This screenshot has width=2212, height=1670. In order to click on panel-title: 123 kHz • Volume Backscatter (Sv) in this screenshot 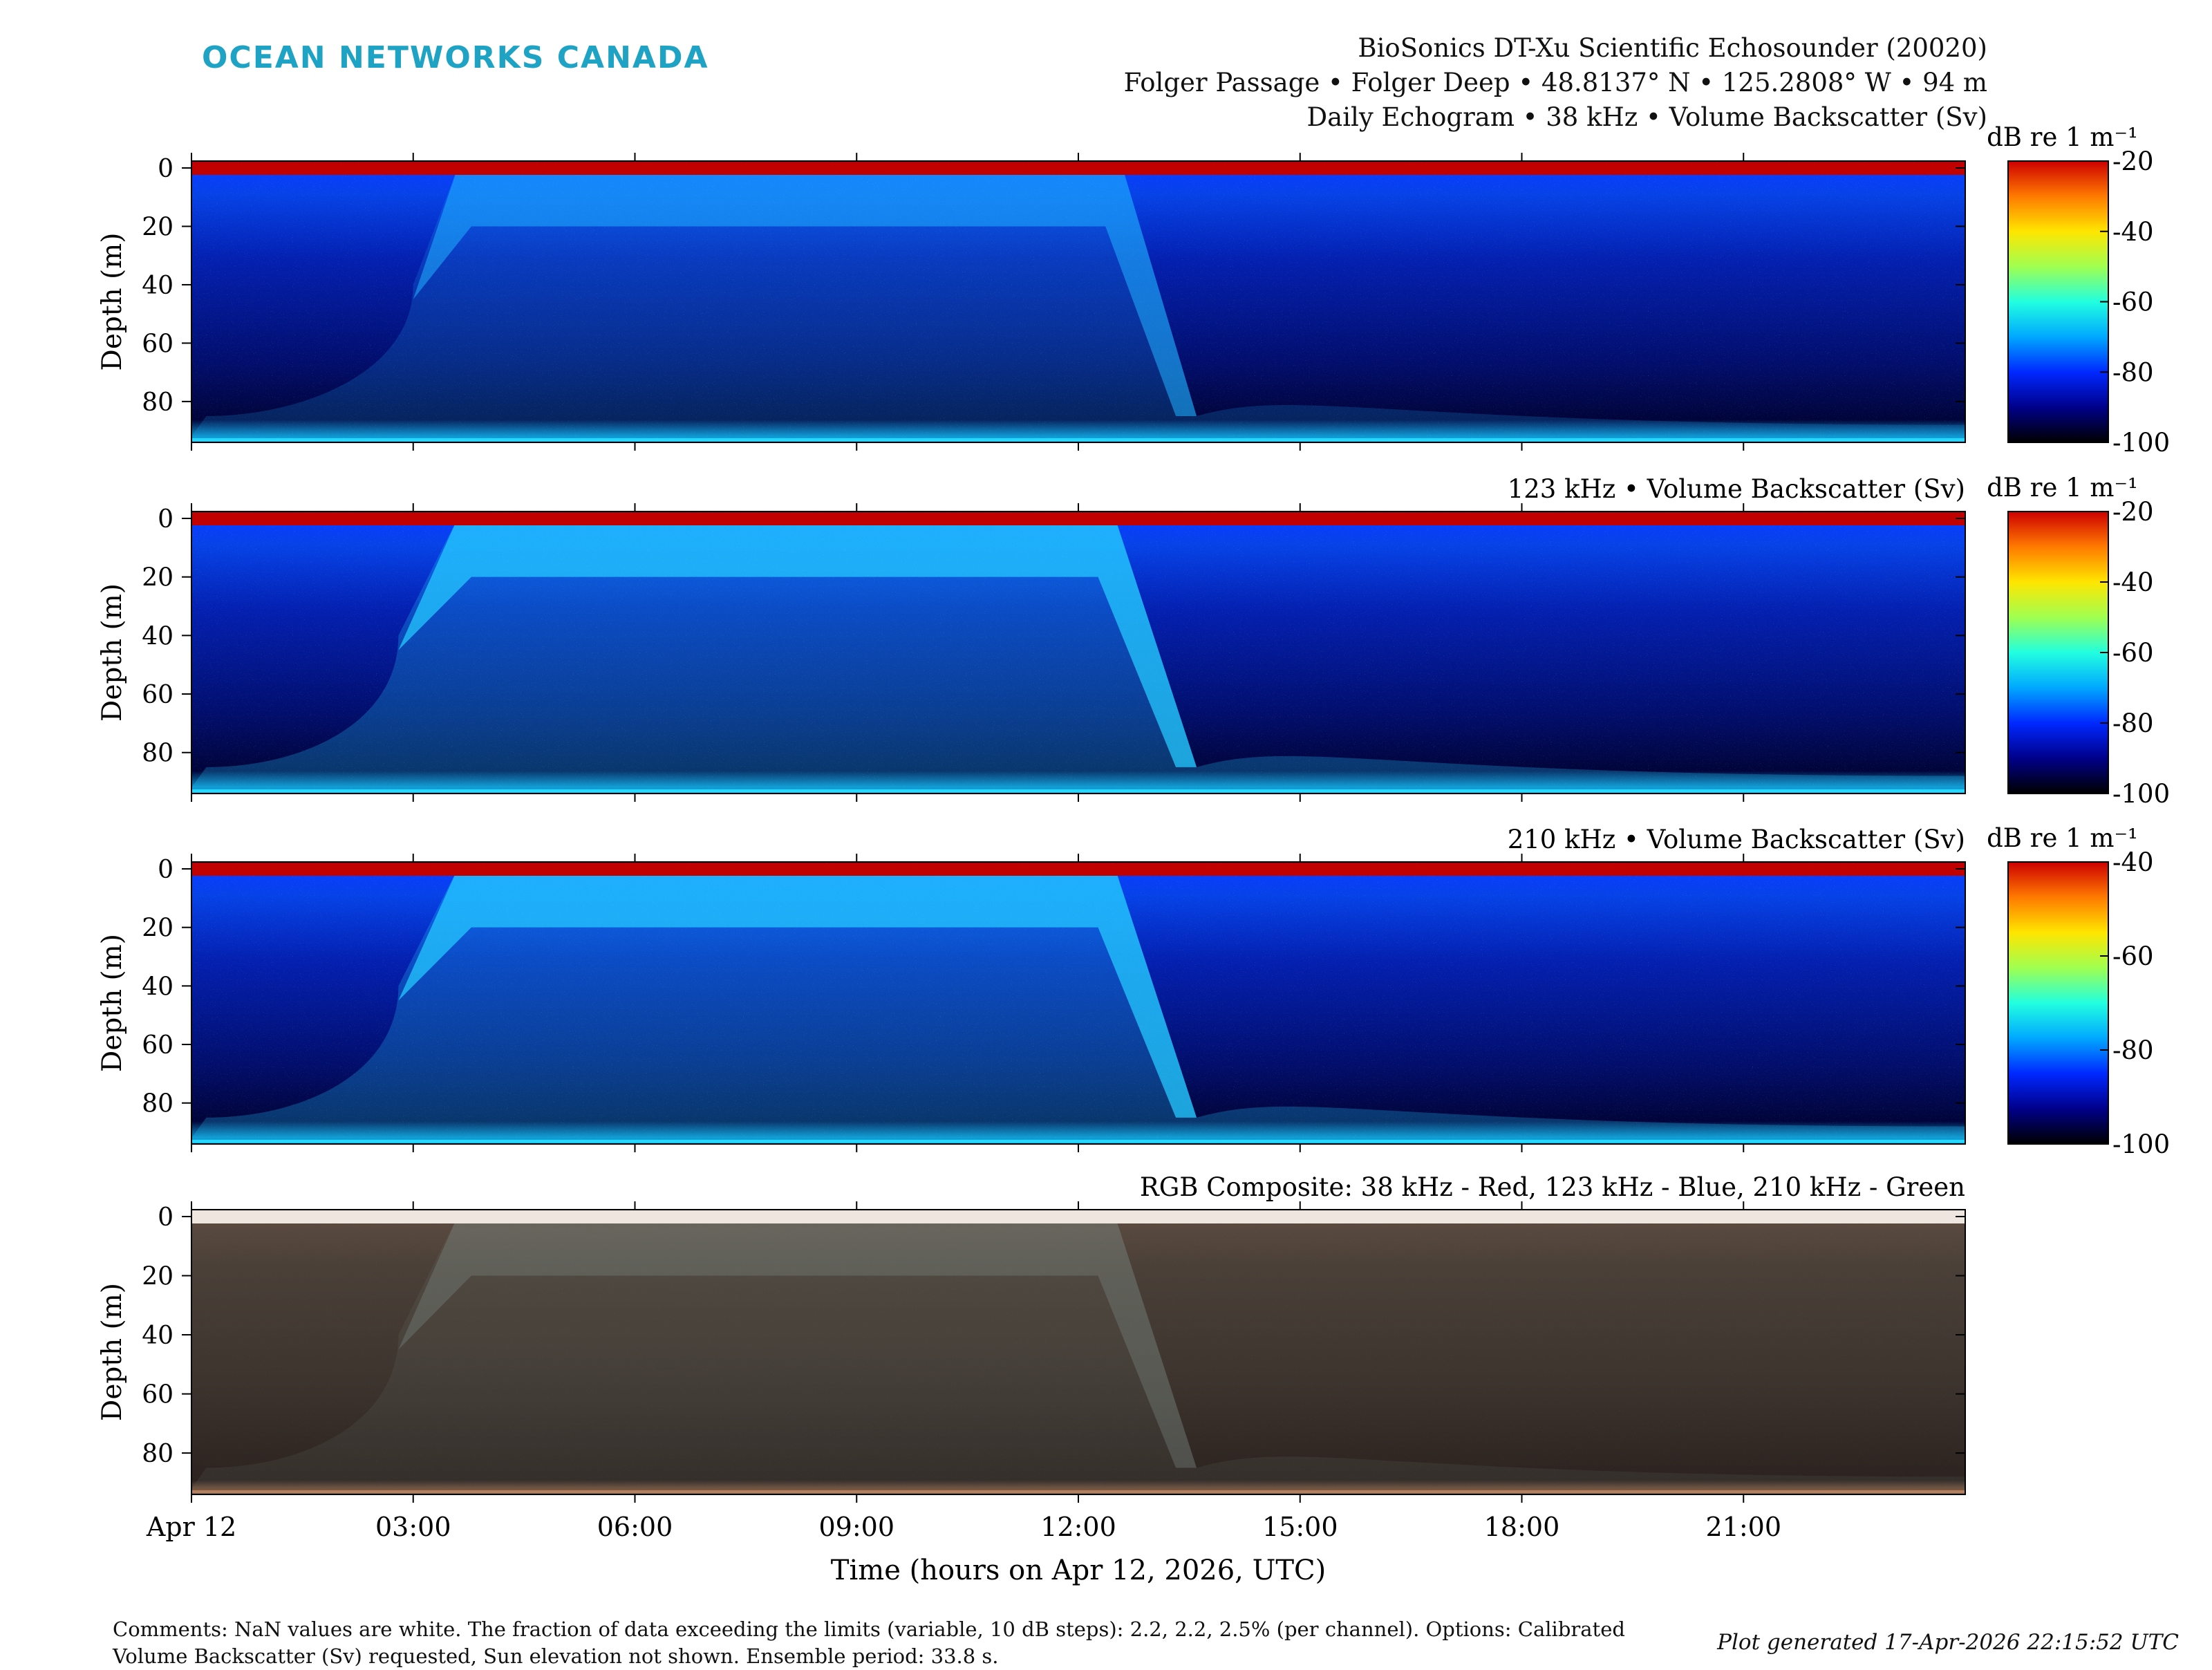, I will do `click(1736, 489)`.